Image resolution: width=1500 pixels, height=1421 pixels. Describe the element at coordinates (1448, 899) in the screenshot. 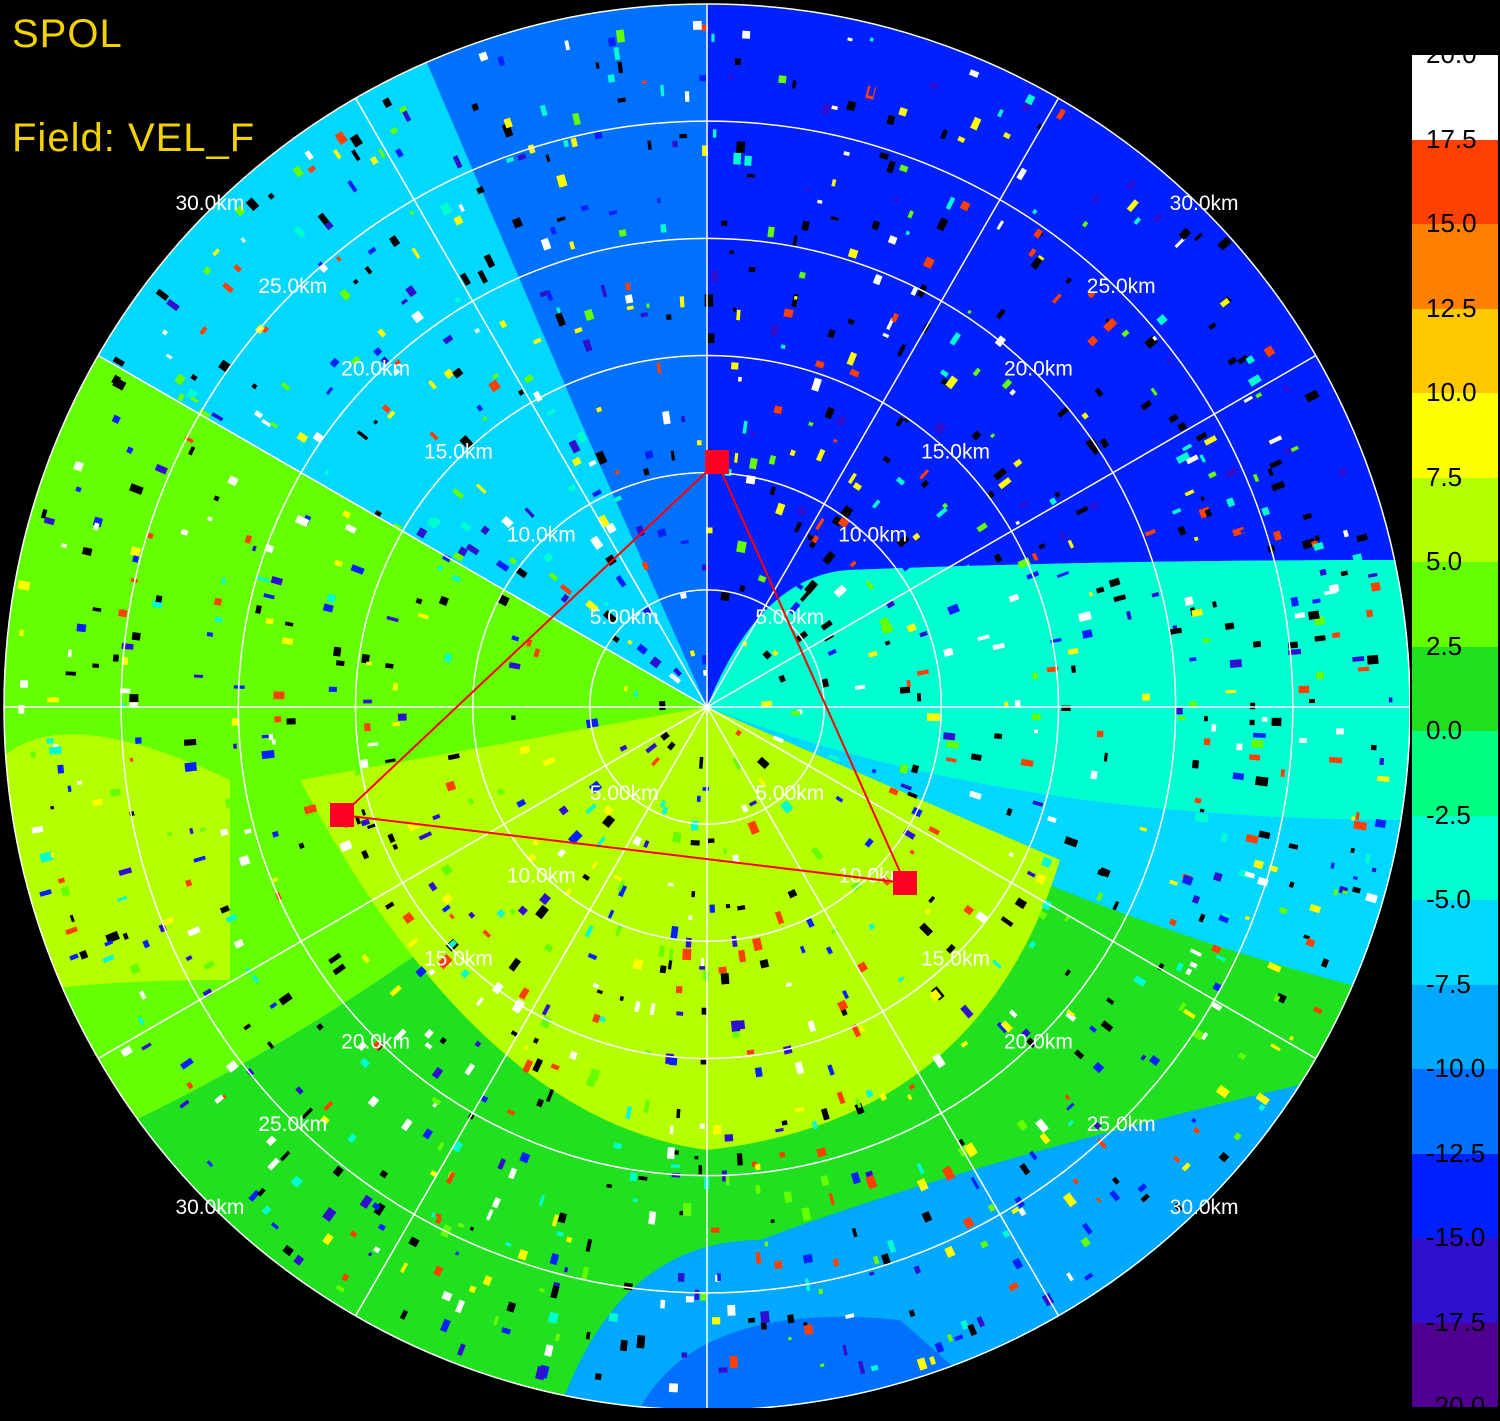

I see `colorbar-tick-label: -5.0` at that location.